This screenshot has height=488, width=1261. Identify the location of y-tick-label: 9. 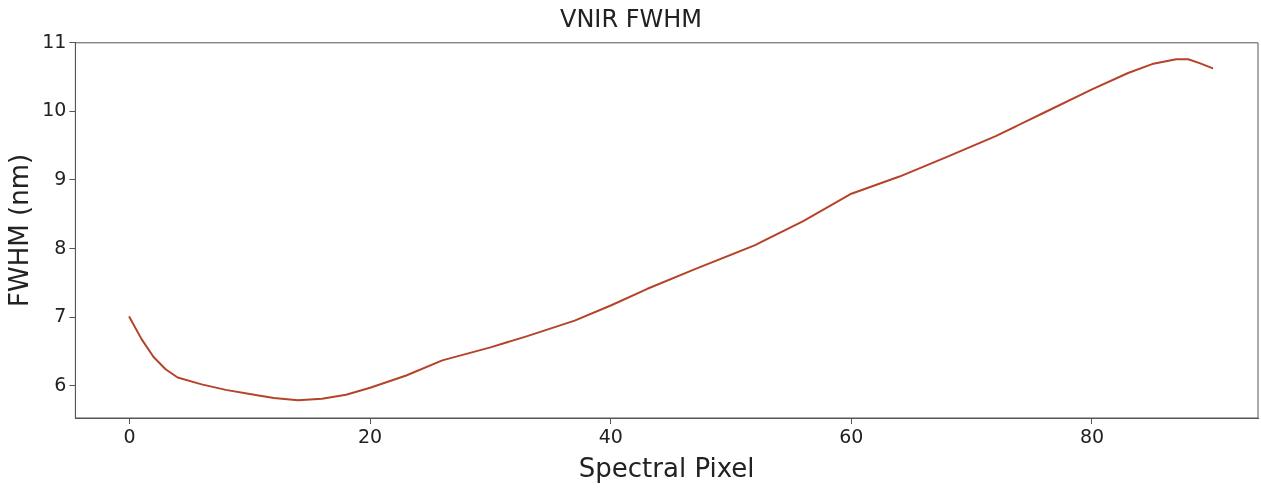
(60, 177).